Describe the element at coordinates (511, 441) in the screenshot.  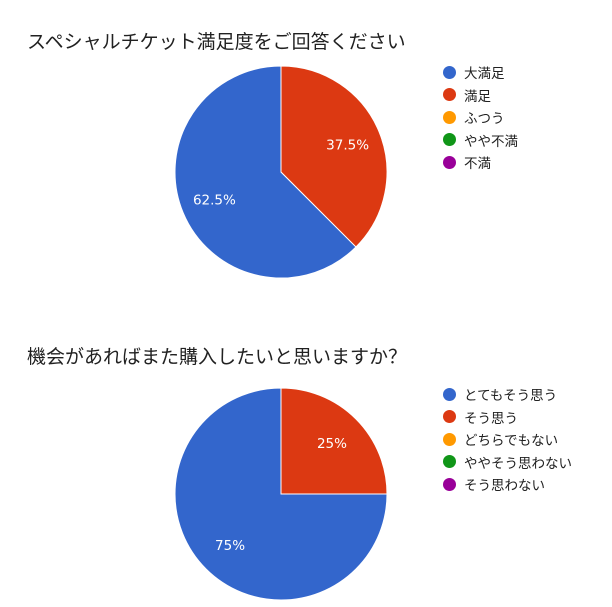
I see `legend-label: どちらでもない` at that location.